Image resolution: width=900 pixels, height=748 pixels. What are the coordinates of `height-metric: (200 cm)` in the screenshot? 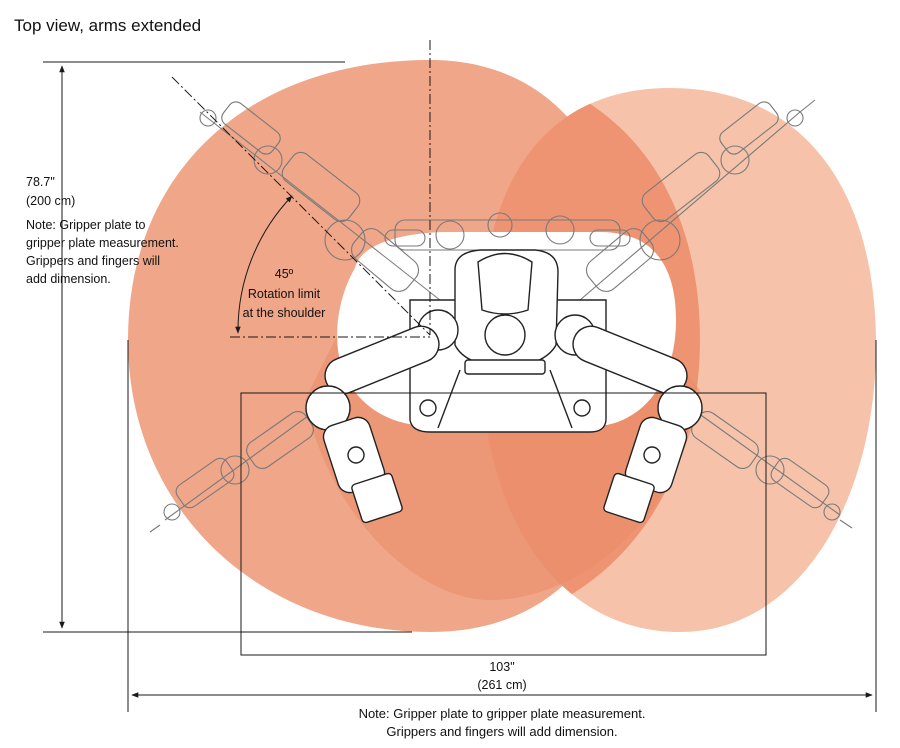 It's located at (50, 201).